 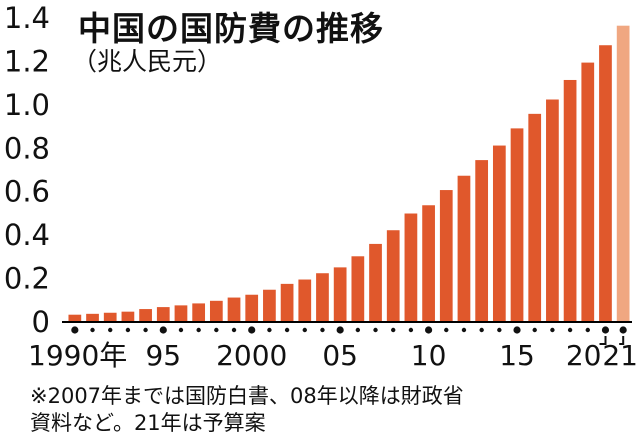 What do you see at coordinates (623, 173) in the screenshot?
I see `bar-budget` at bounding box center [623, 173].